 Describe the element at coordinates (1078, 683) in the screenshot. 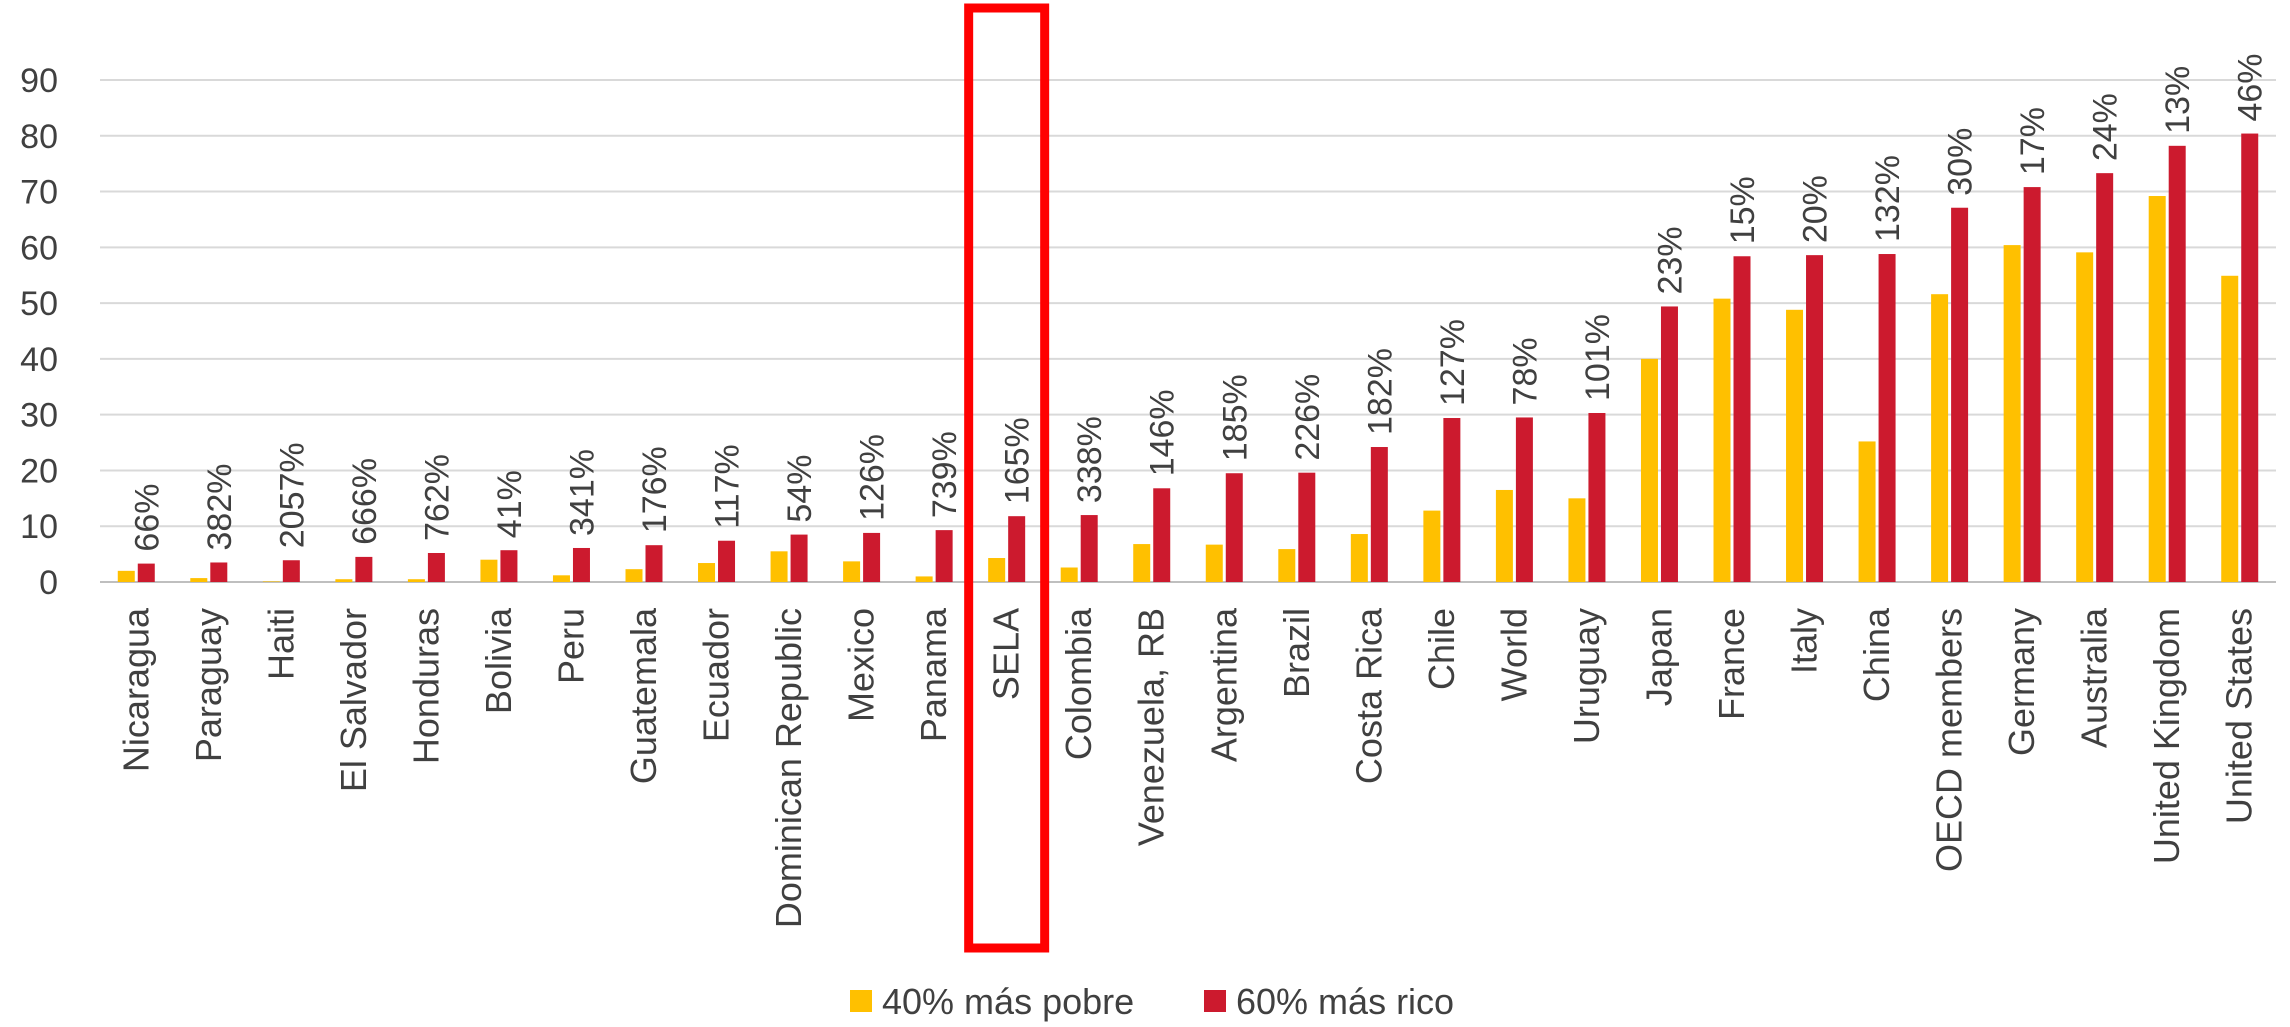

I see `category-label-colombia: Colombia` at that location.